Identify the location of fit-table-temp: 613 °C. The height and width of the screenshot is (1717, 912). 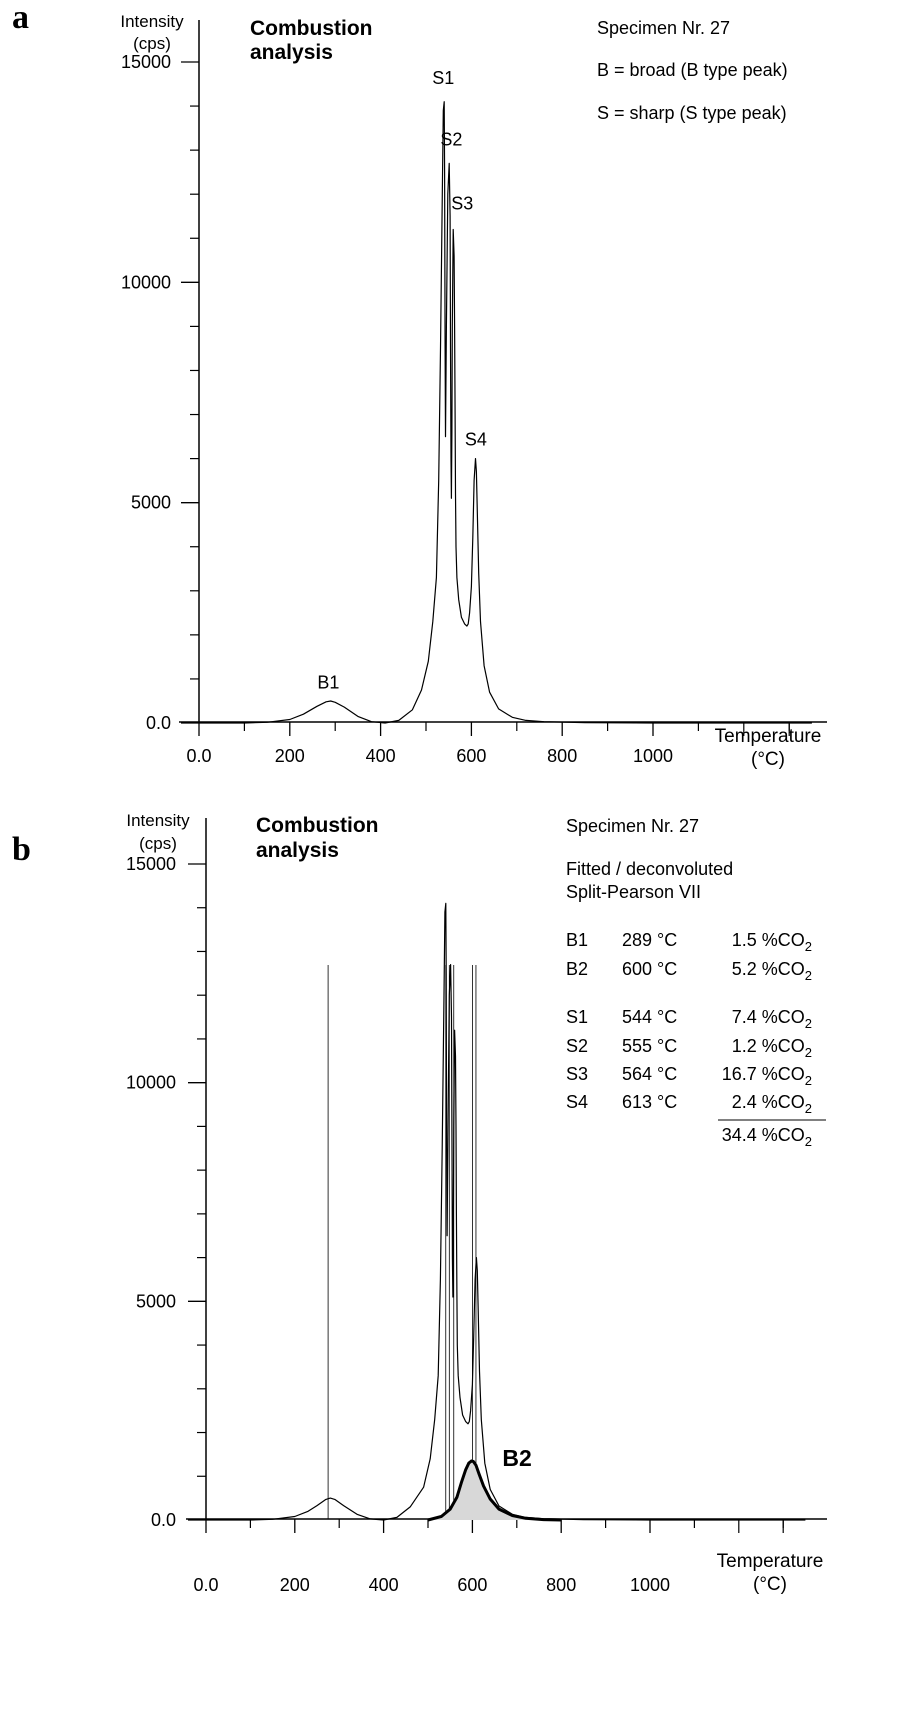
(649, 1102).